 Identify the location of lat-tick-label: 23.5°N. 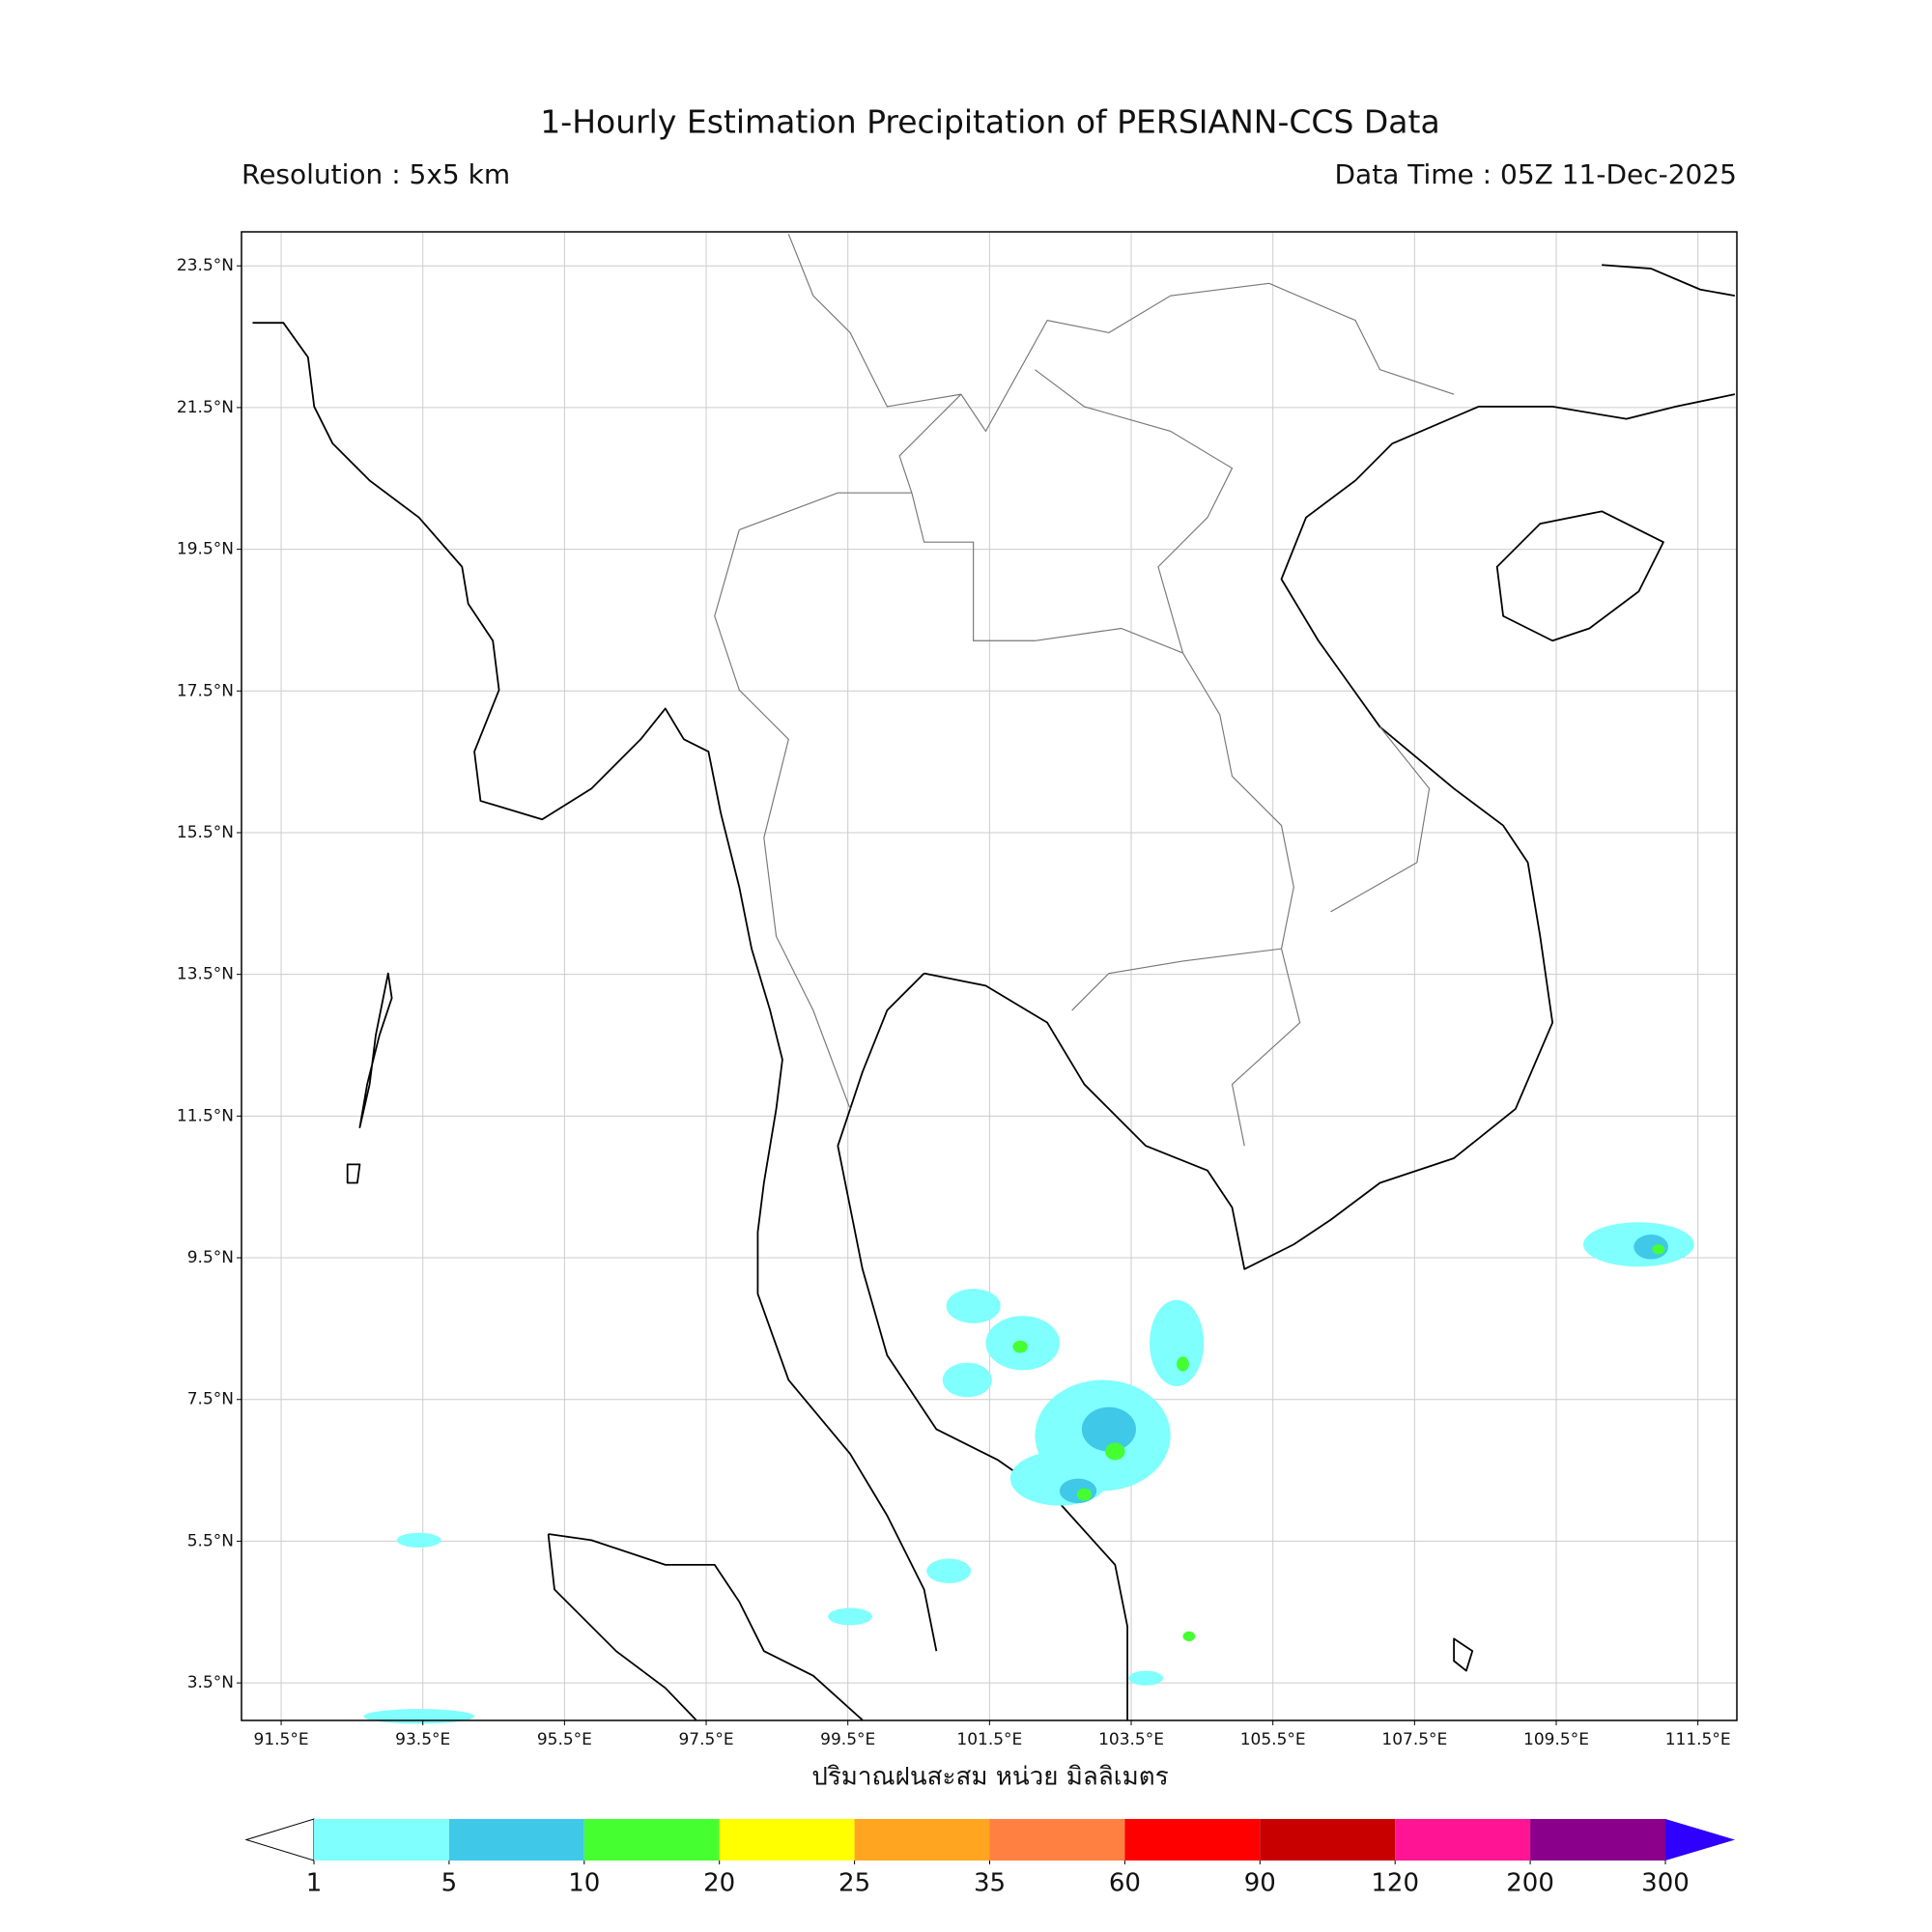
(205, 265).